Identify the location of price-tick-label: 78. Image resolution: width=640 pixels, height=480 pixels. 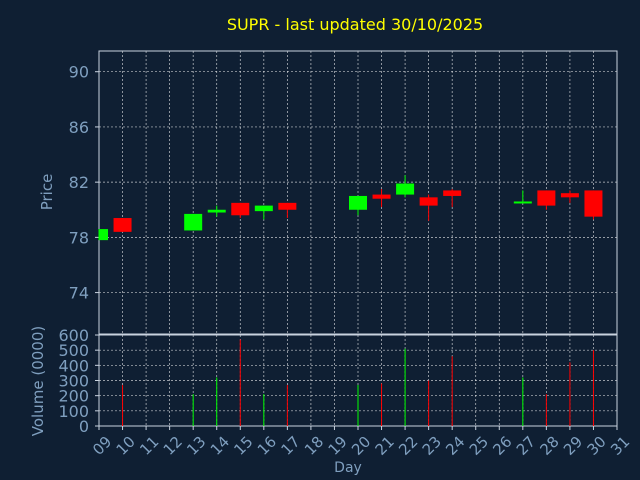
(79, 237).